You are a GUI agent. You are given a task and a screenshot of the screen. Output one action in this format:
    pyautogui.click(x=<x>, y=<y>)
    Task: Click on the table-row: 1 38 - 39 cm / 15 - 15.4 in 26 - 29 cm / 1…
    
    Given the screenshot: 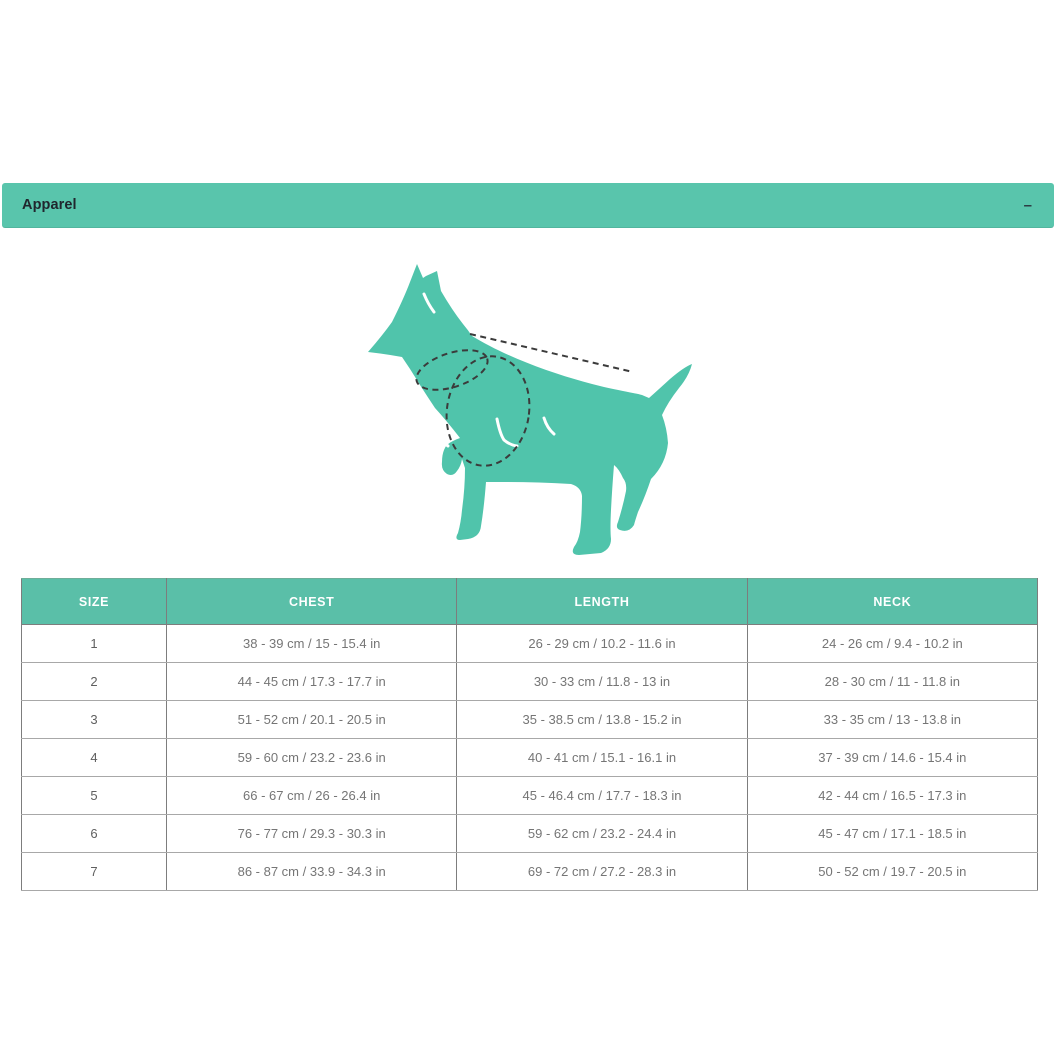 What is the action you would take?
    pyautogui.click(x=530, y=643)
    